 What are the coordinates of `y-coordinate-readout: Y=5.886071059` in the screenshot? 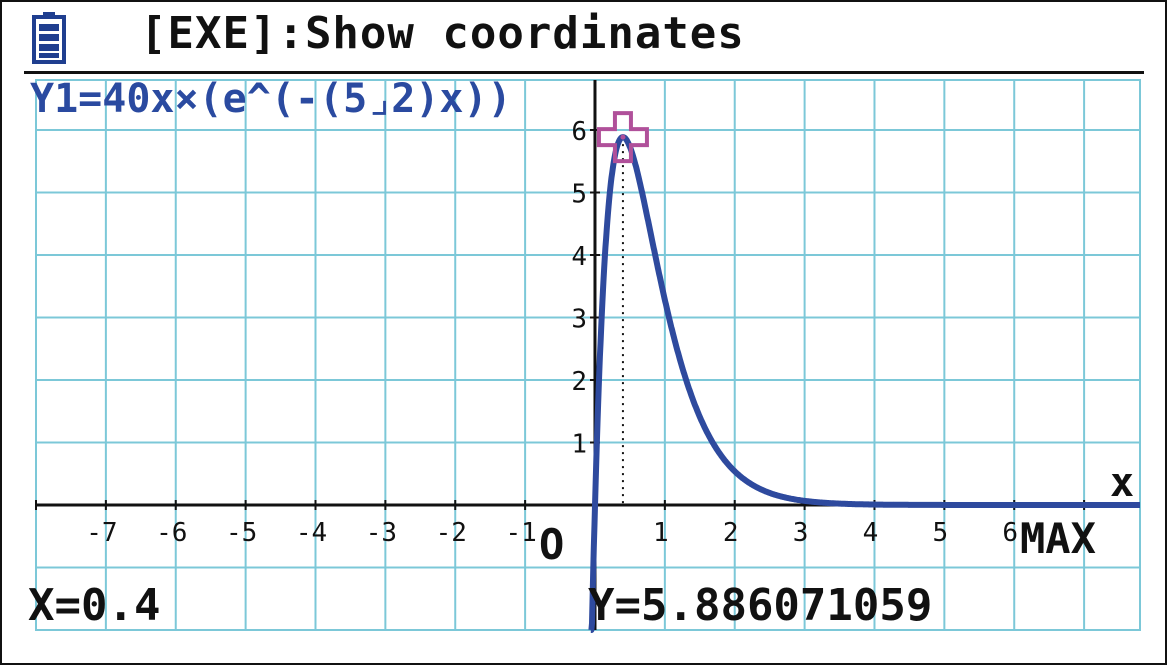 It's located at (760, 605).